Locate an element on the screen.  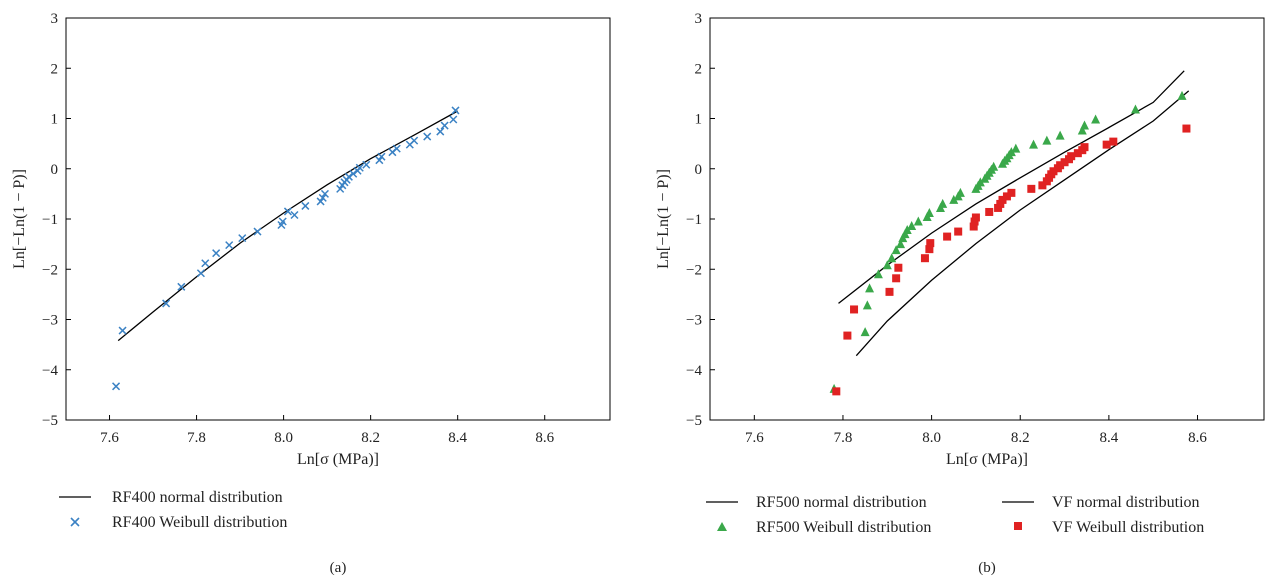
y-tick-label: −2 is located at coordinates (694, 270).